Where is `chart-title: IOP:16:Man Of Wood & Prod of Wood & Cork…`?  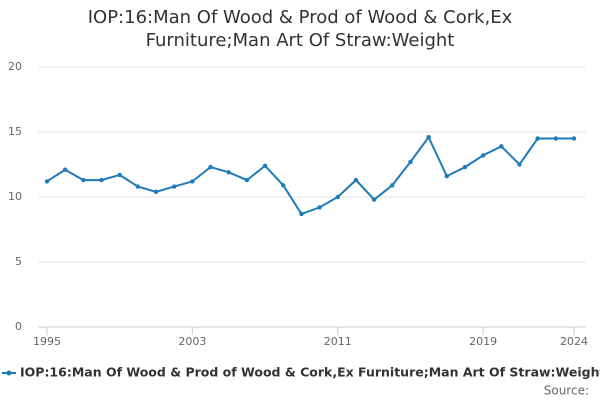 chart-title: IOP:16:Man Of Wood & Prod of Wood & Cork… is located at coordinates (300, 29).